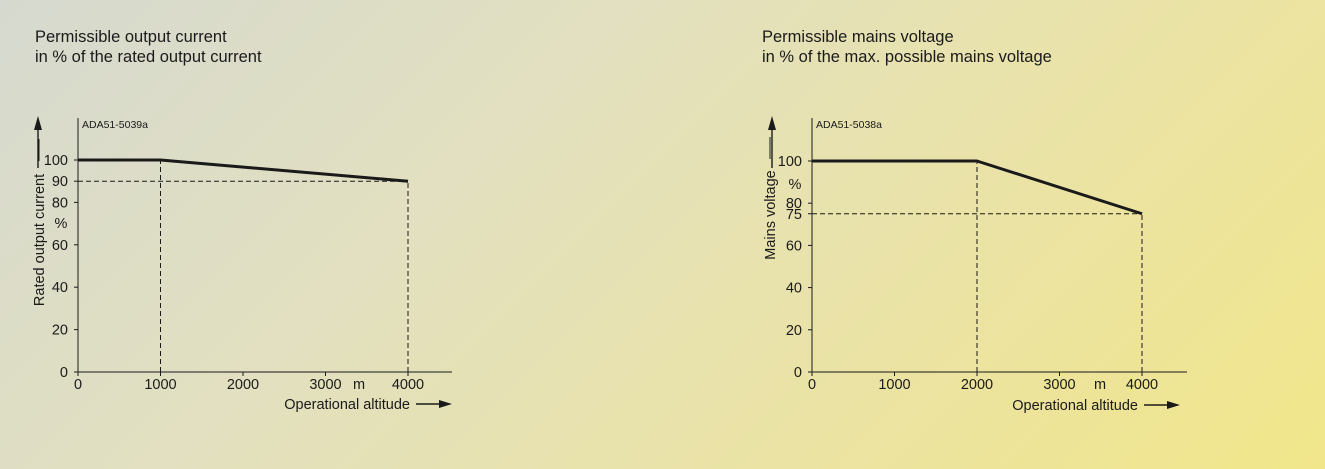  What do you see at coordinates (148, 57) in the screenshot?
I see `left-title-line-2: in % of the rated output current` at bounding box center [148, 57].